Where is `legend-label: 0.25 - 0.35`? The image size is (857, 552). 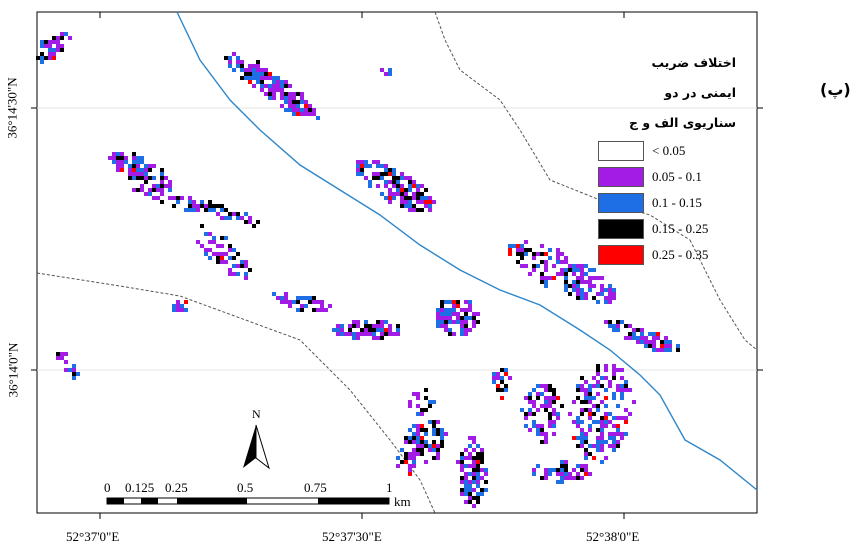
legend-label: 0.25 - 0.35 is located at coordinates (680, 254).